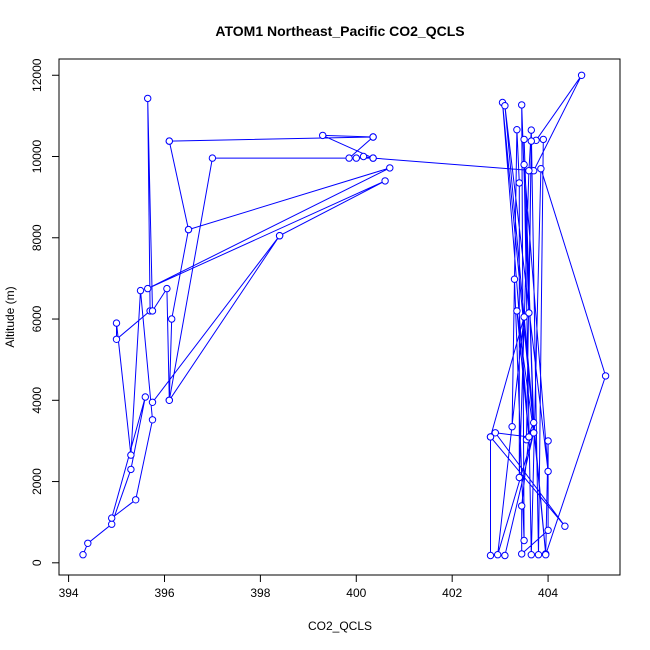 The height and width of the screenshot is (650, 650). Describe the element at coordinates (164, 593) in the screenshot. I see `x-tick-label: 396` at that location.